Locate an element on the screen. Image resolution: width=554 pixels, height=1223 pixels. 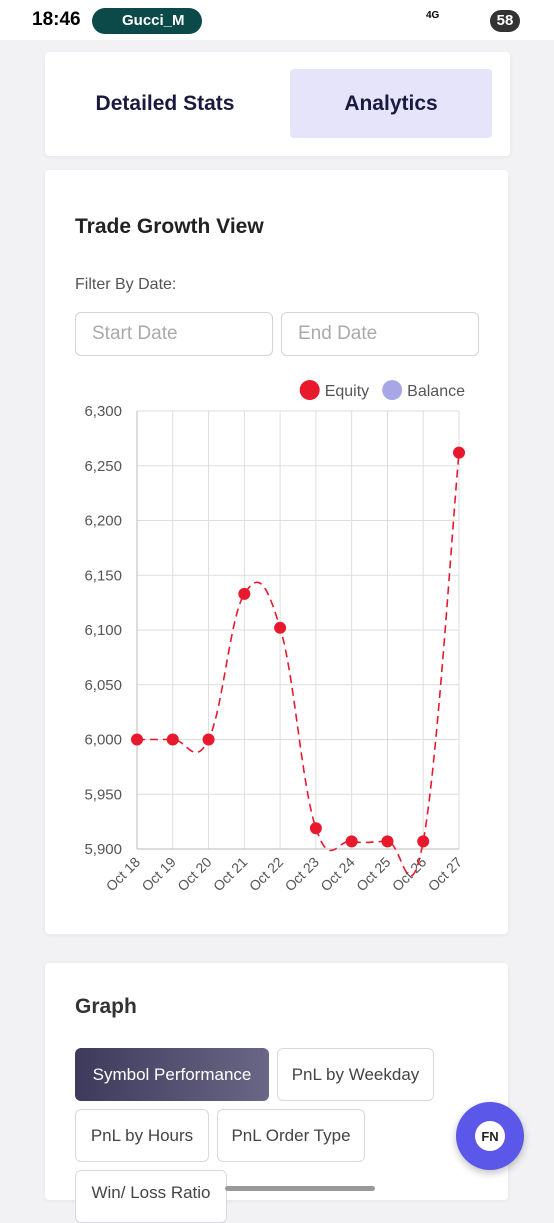
time: 18:46 is located at coordinates (56, 19).